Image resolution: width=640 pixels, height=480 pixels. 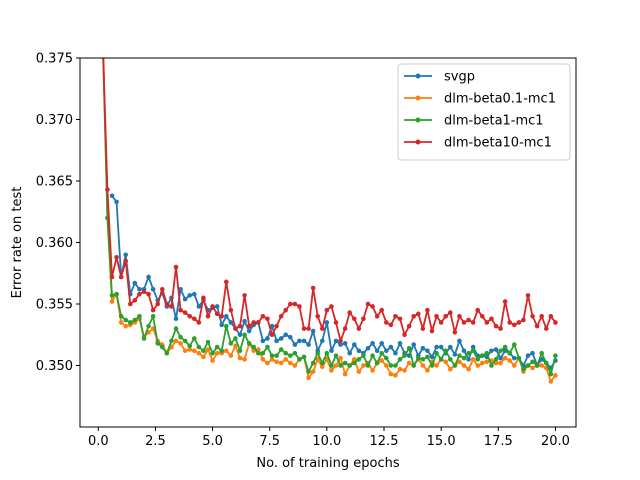 What do you see at coordinates (441, 441) in the screenshot?
I see `x-tick-label: 15.0` at bounding box center [441, 441].